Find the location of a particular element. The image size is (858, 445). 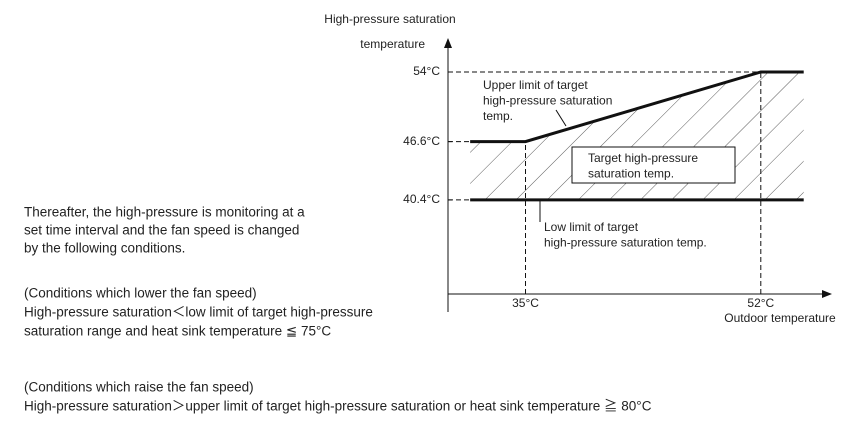

y-axis-label: temperature is located at coordinates (392, 44).